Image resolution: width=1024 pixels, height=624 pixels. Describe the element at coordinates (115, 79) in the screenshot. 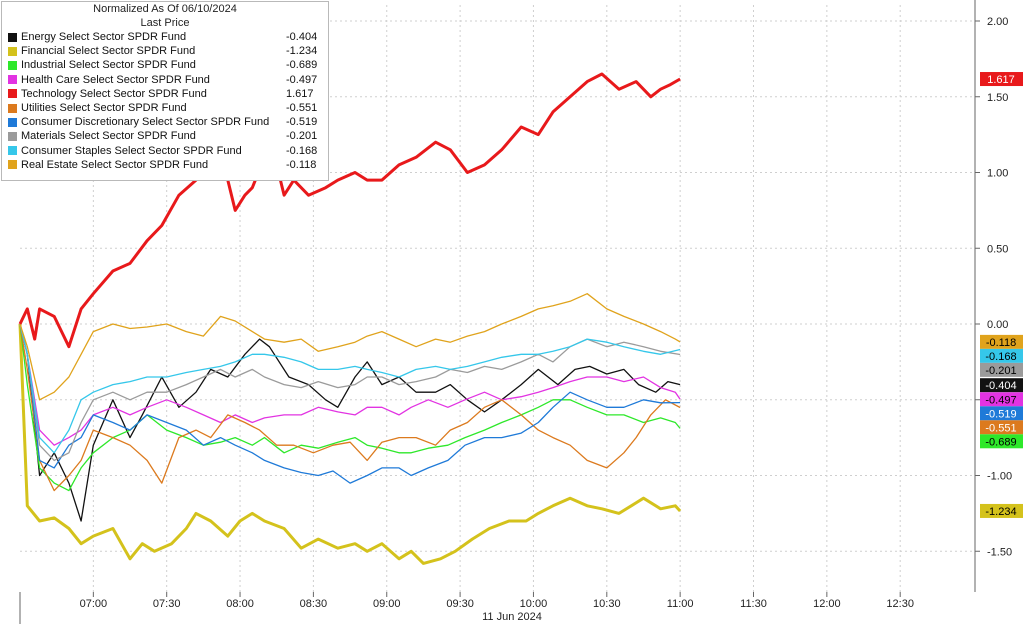

I see `legend-series-name: Health Care Select Sector SPDR Fund` at that location.